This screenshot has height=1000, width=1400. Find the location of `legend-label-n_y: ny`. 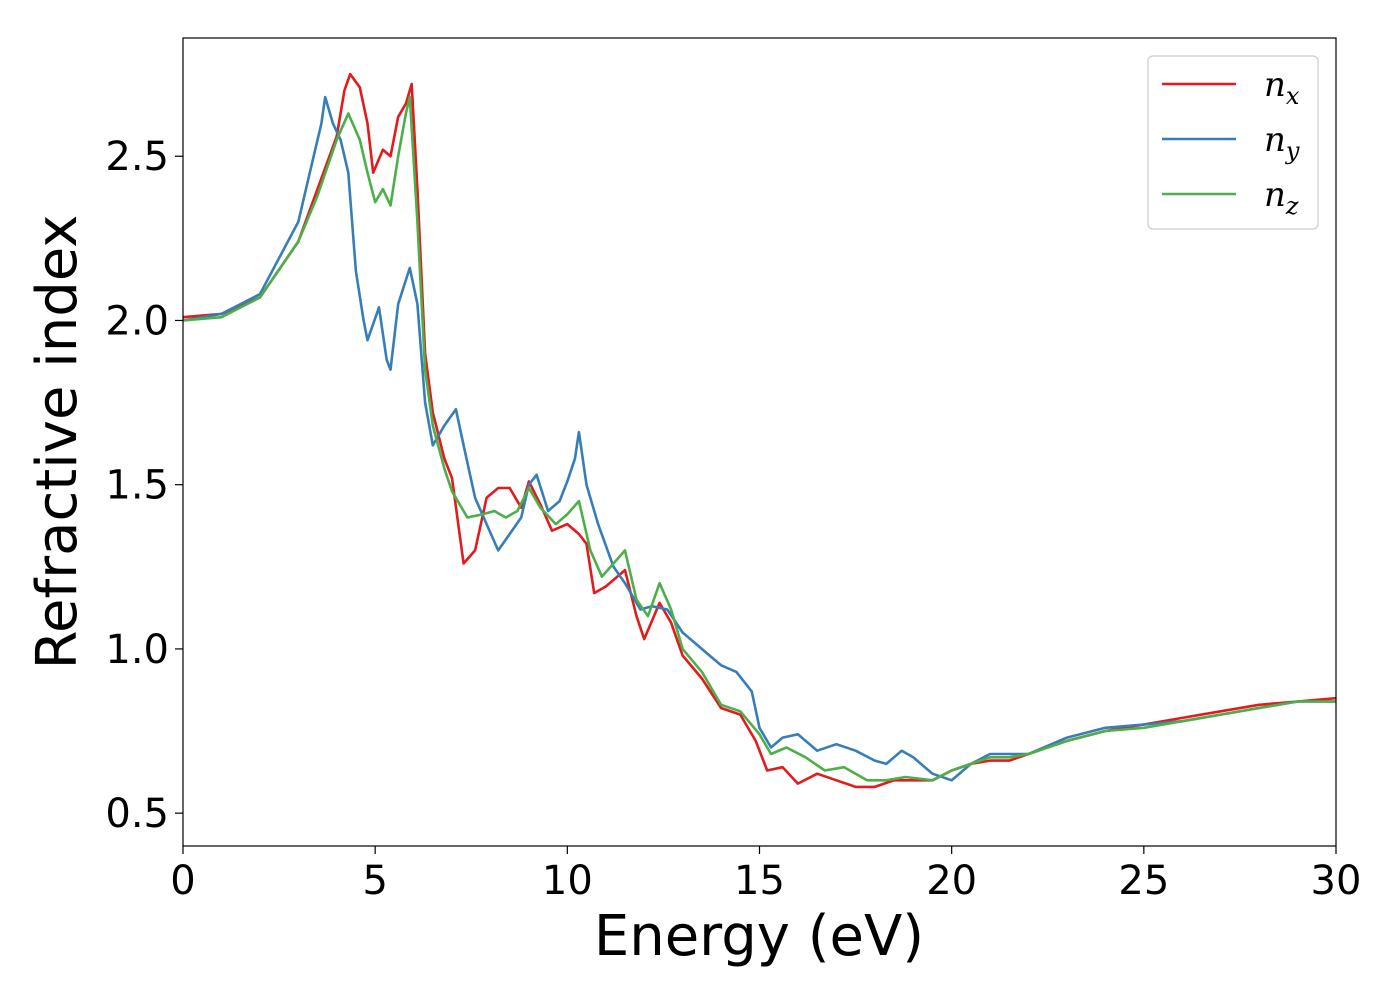

legend-label-n_y: ny is located at coordinates (1282, 142).